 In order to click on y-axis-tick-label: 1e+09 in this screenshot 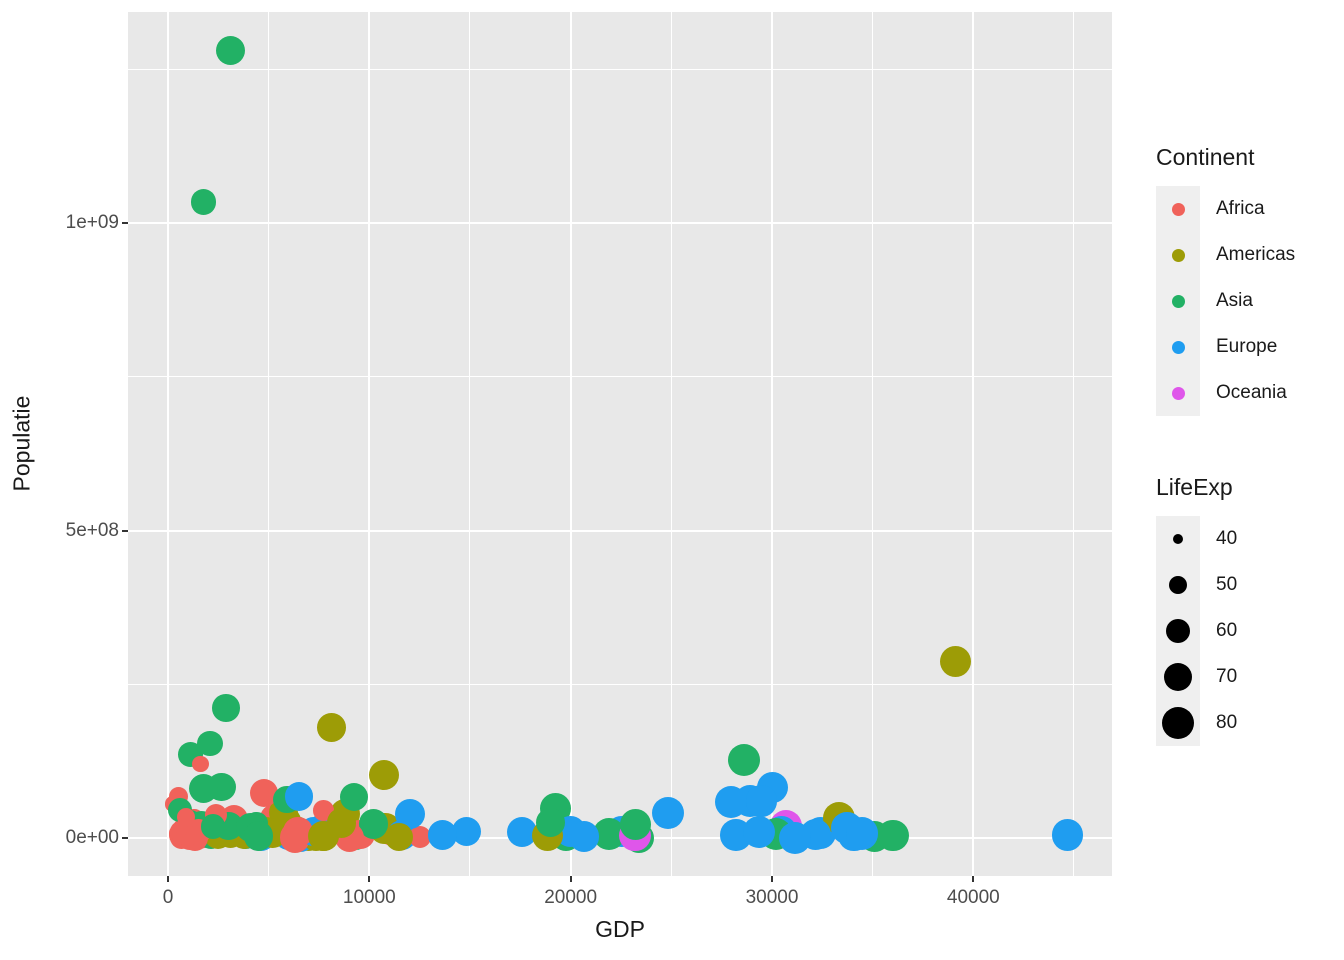, I will do `click(92, 222)`.